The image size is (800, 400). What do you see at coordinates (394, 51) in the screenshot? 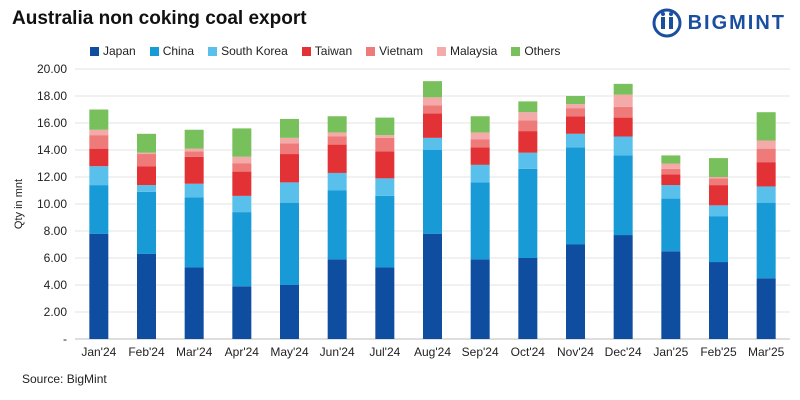
I see `legend-item-vietnam: Vietnam` at bounding box center [394, 51].